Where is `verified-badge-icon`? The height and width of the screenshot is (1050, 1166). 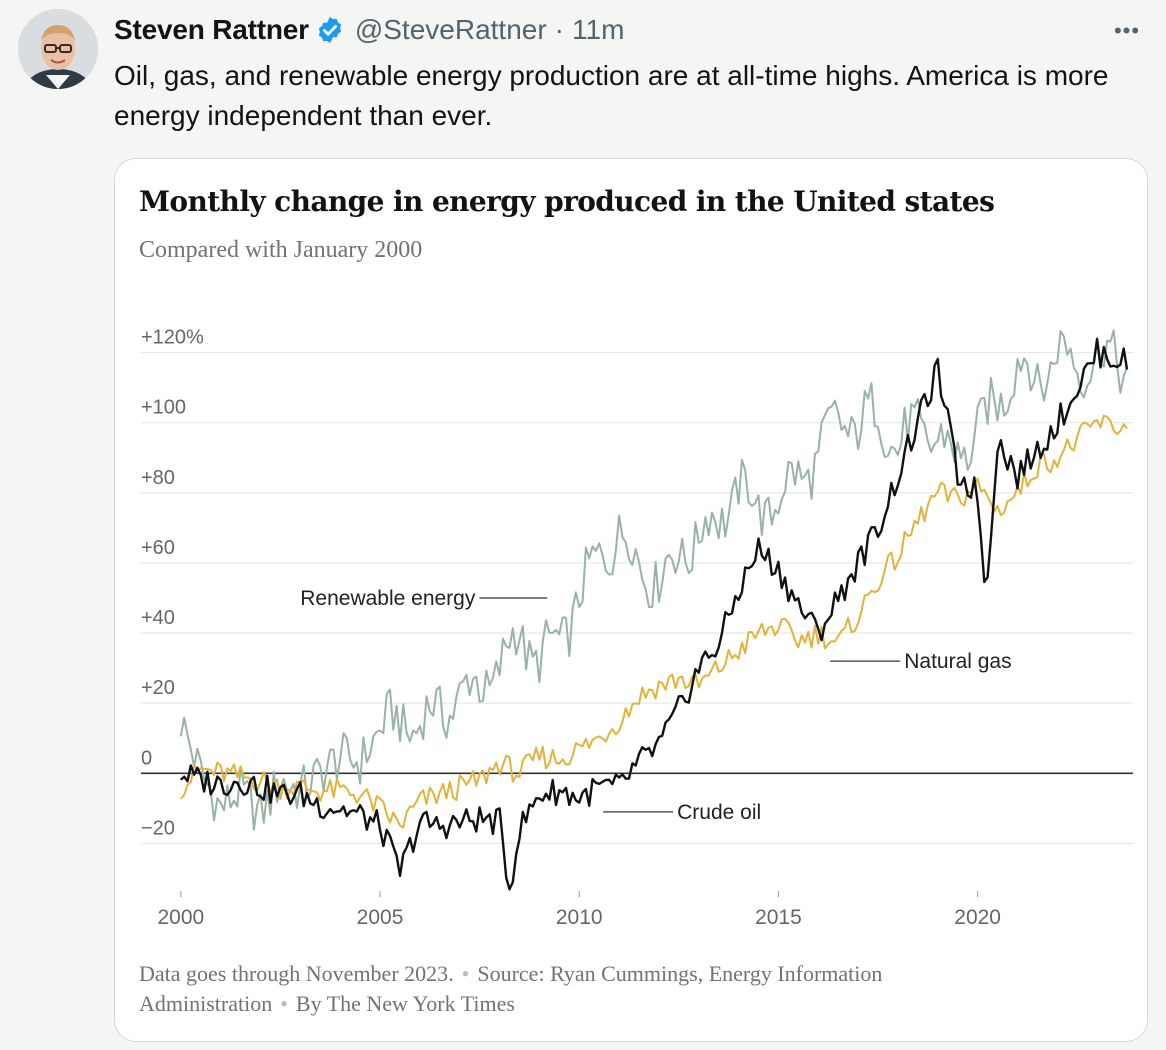 verified-badge-icon is located at coordinates (329, 30).